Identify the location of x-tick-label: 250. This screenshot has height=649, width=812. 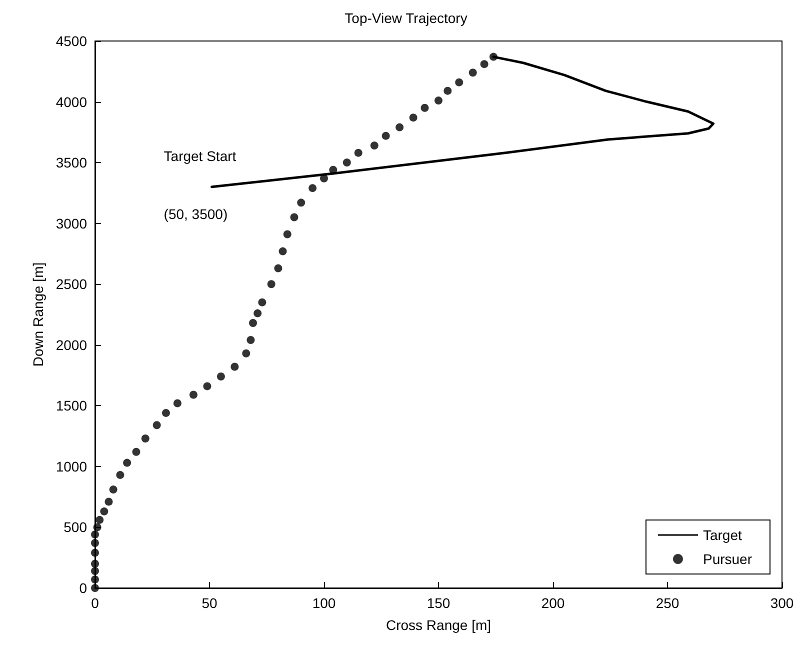
(668, 603).